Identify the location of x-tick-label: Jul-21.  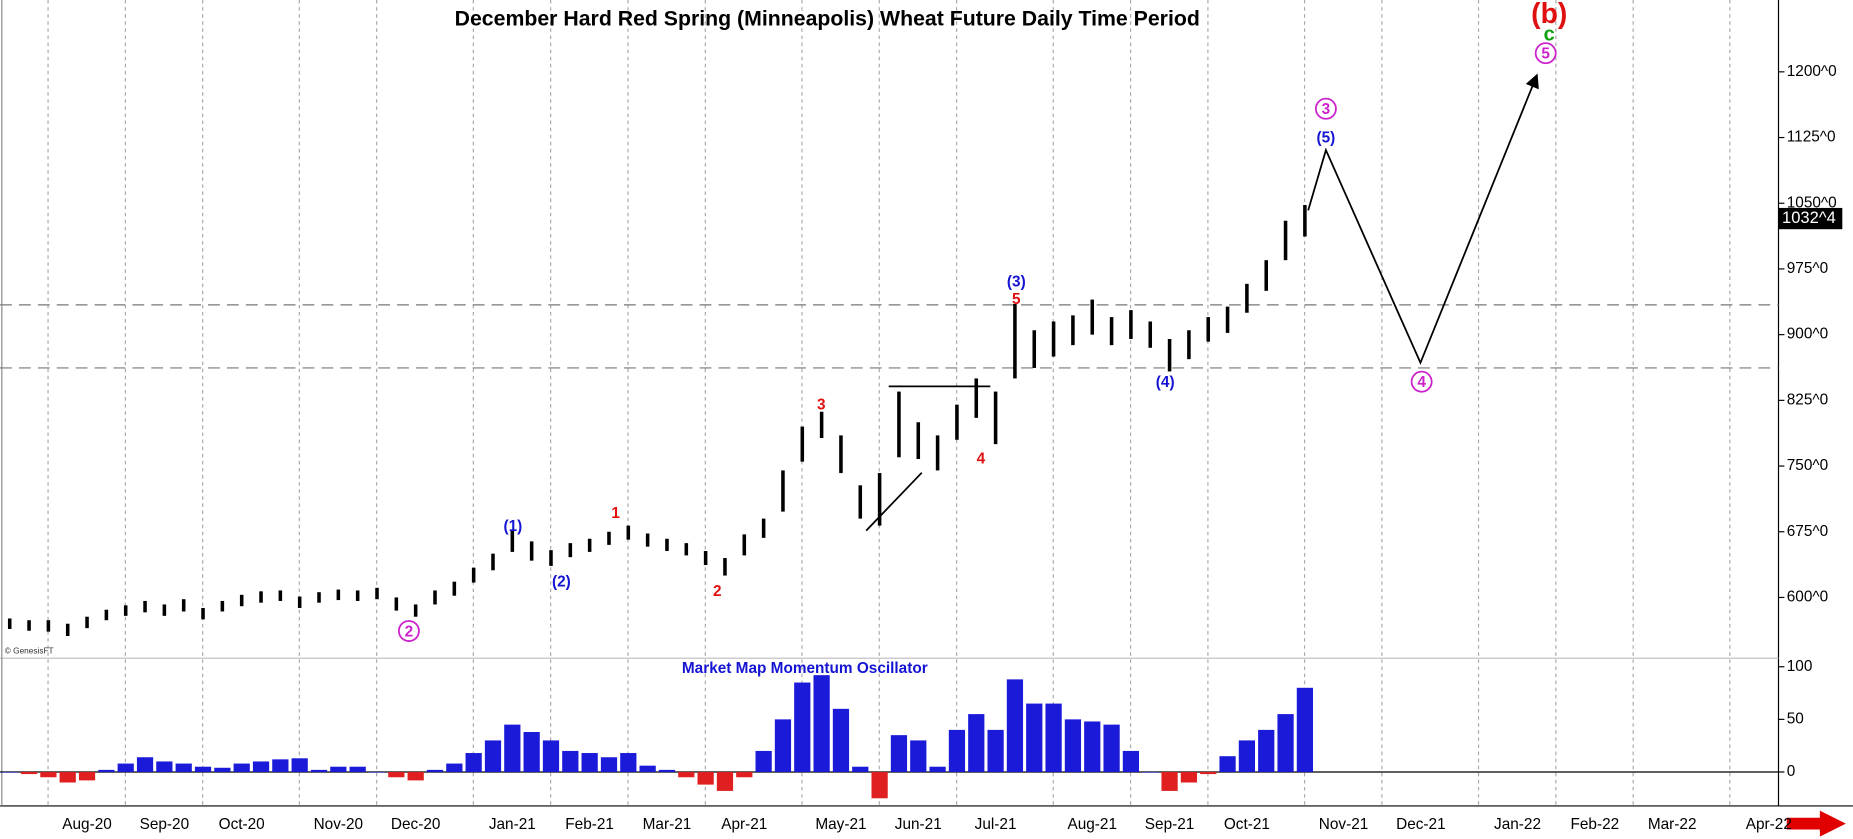
(996, 824).